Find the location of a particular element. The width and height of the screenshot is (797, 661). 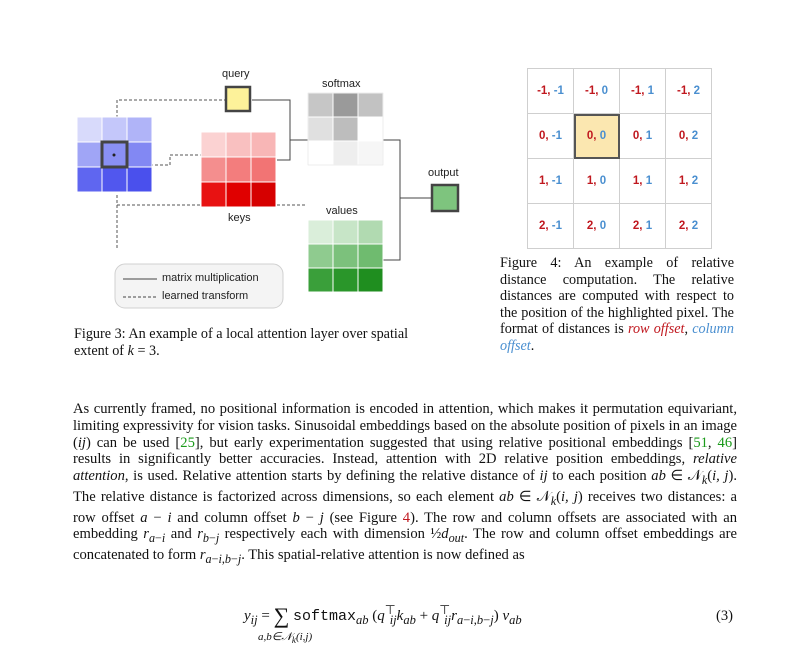

grid-row: 2, -1 2, 0 2, 1 2, 2 is located at coordinates (619, 226).